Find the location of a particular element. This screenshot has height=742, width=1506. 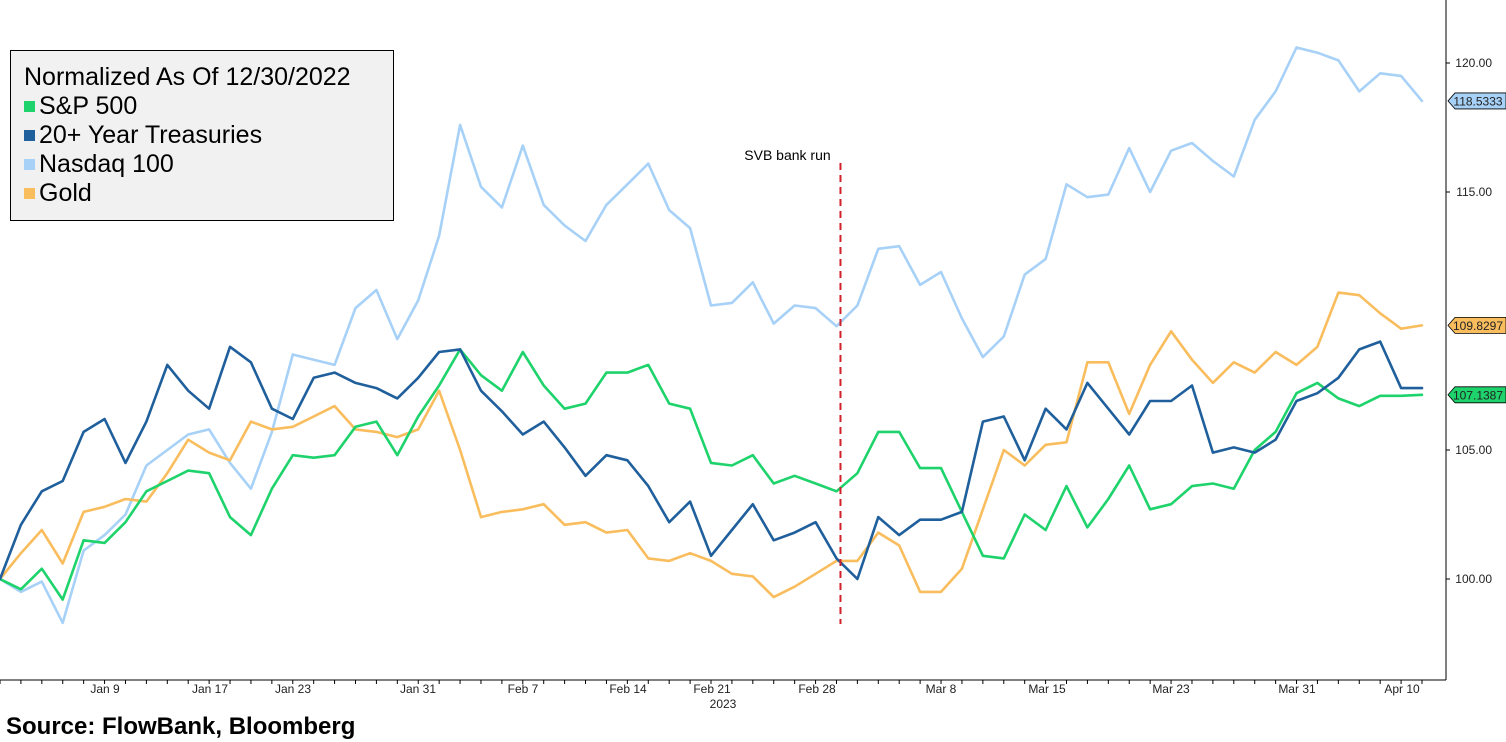

x-tick-label: Feb 7 is located at coordinates (523, 689).